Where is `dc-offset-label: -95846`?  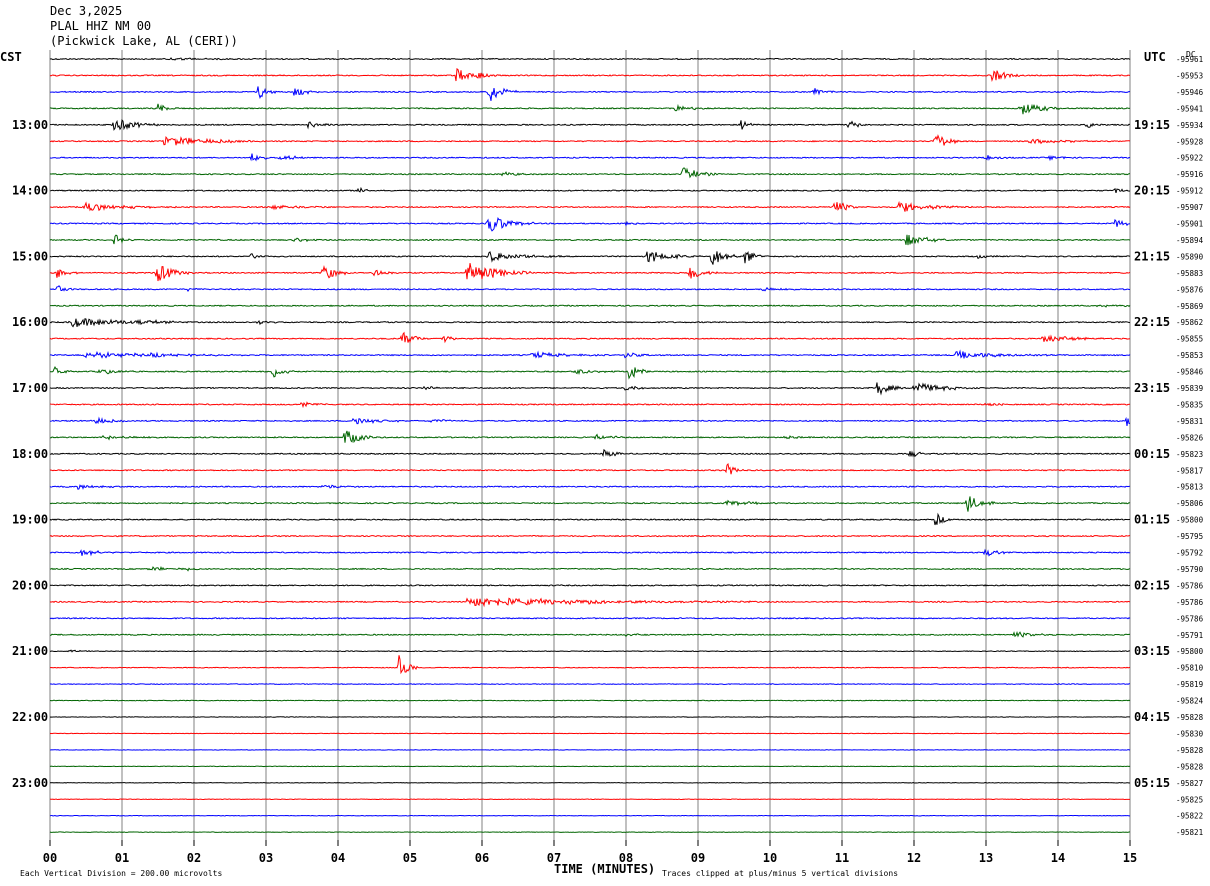 dc-offset-label: -95846 is located at coordinates (1190, 372).